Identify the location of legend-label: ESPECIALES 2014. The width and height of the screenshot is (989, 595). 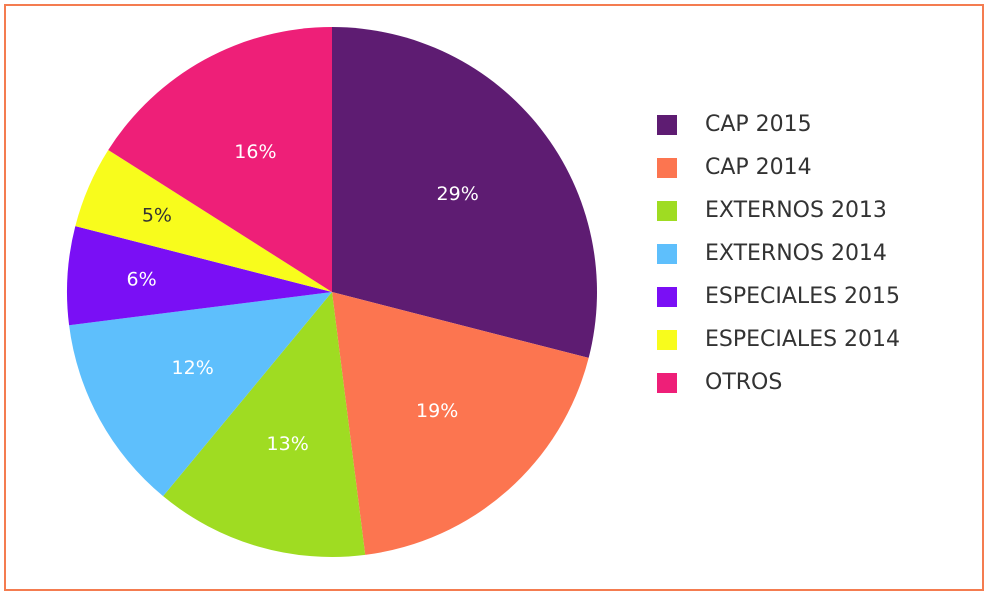
(802, 339).